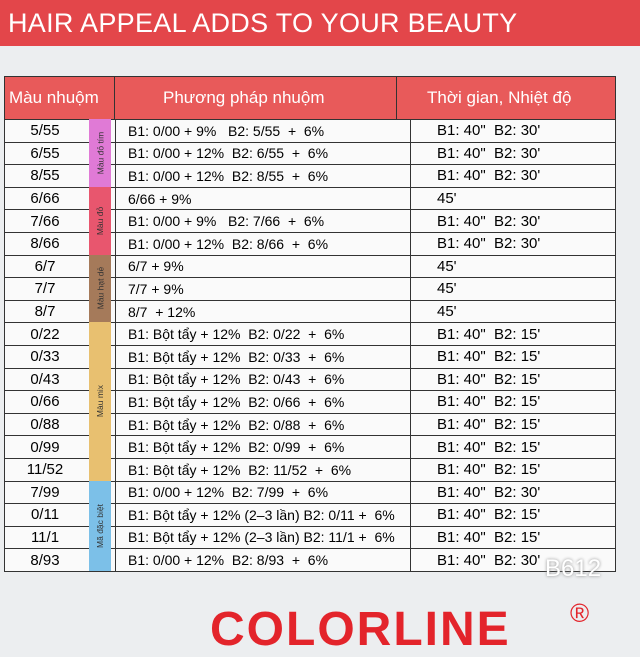 This screenshot has width=640, height=657. I want to click on color-code: 0/99, so click(45, 447).